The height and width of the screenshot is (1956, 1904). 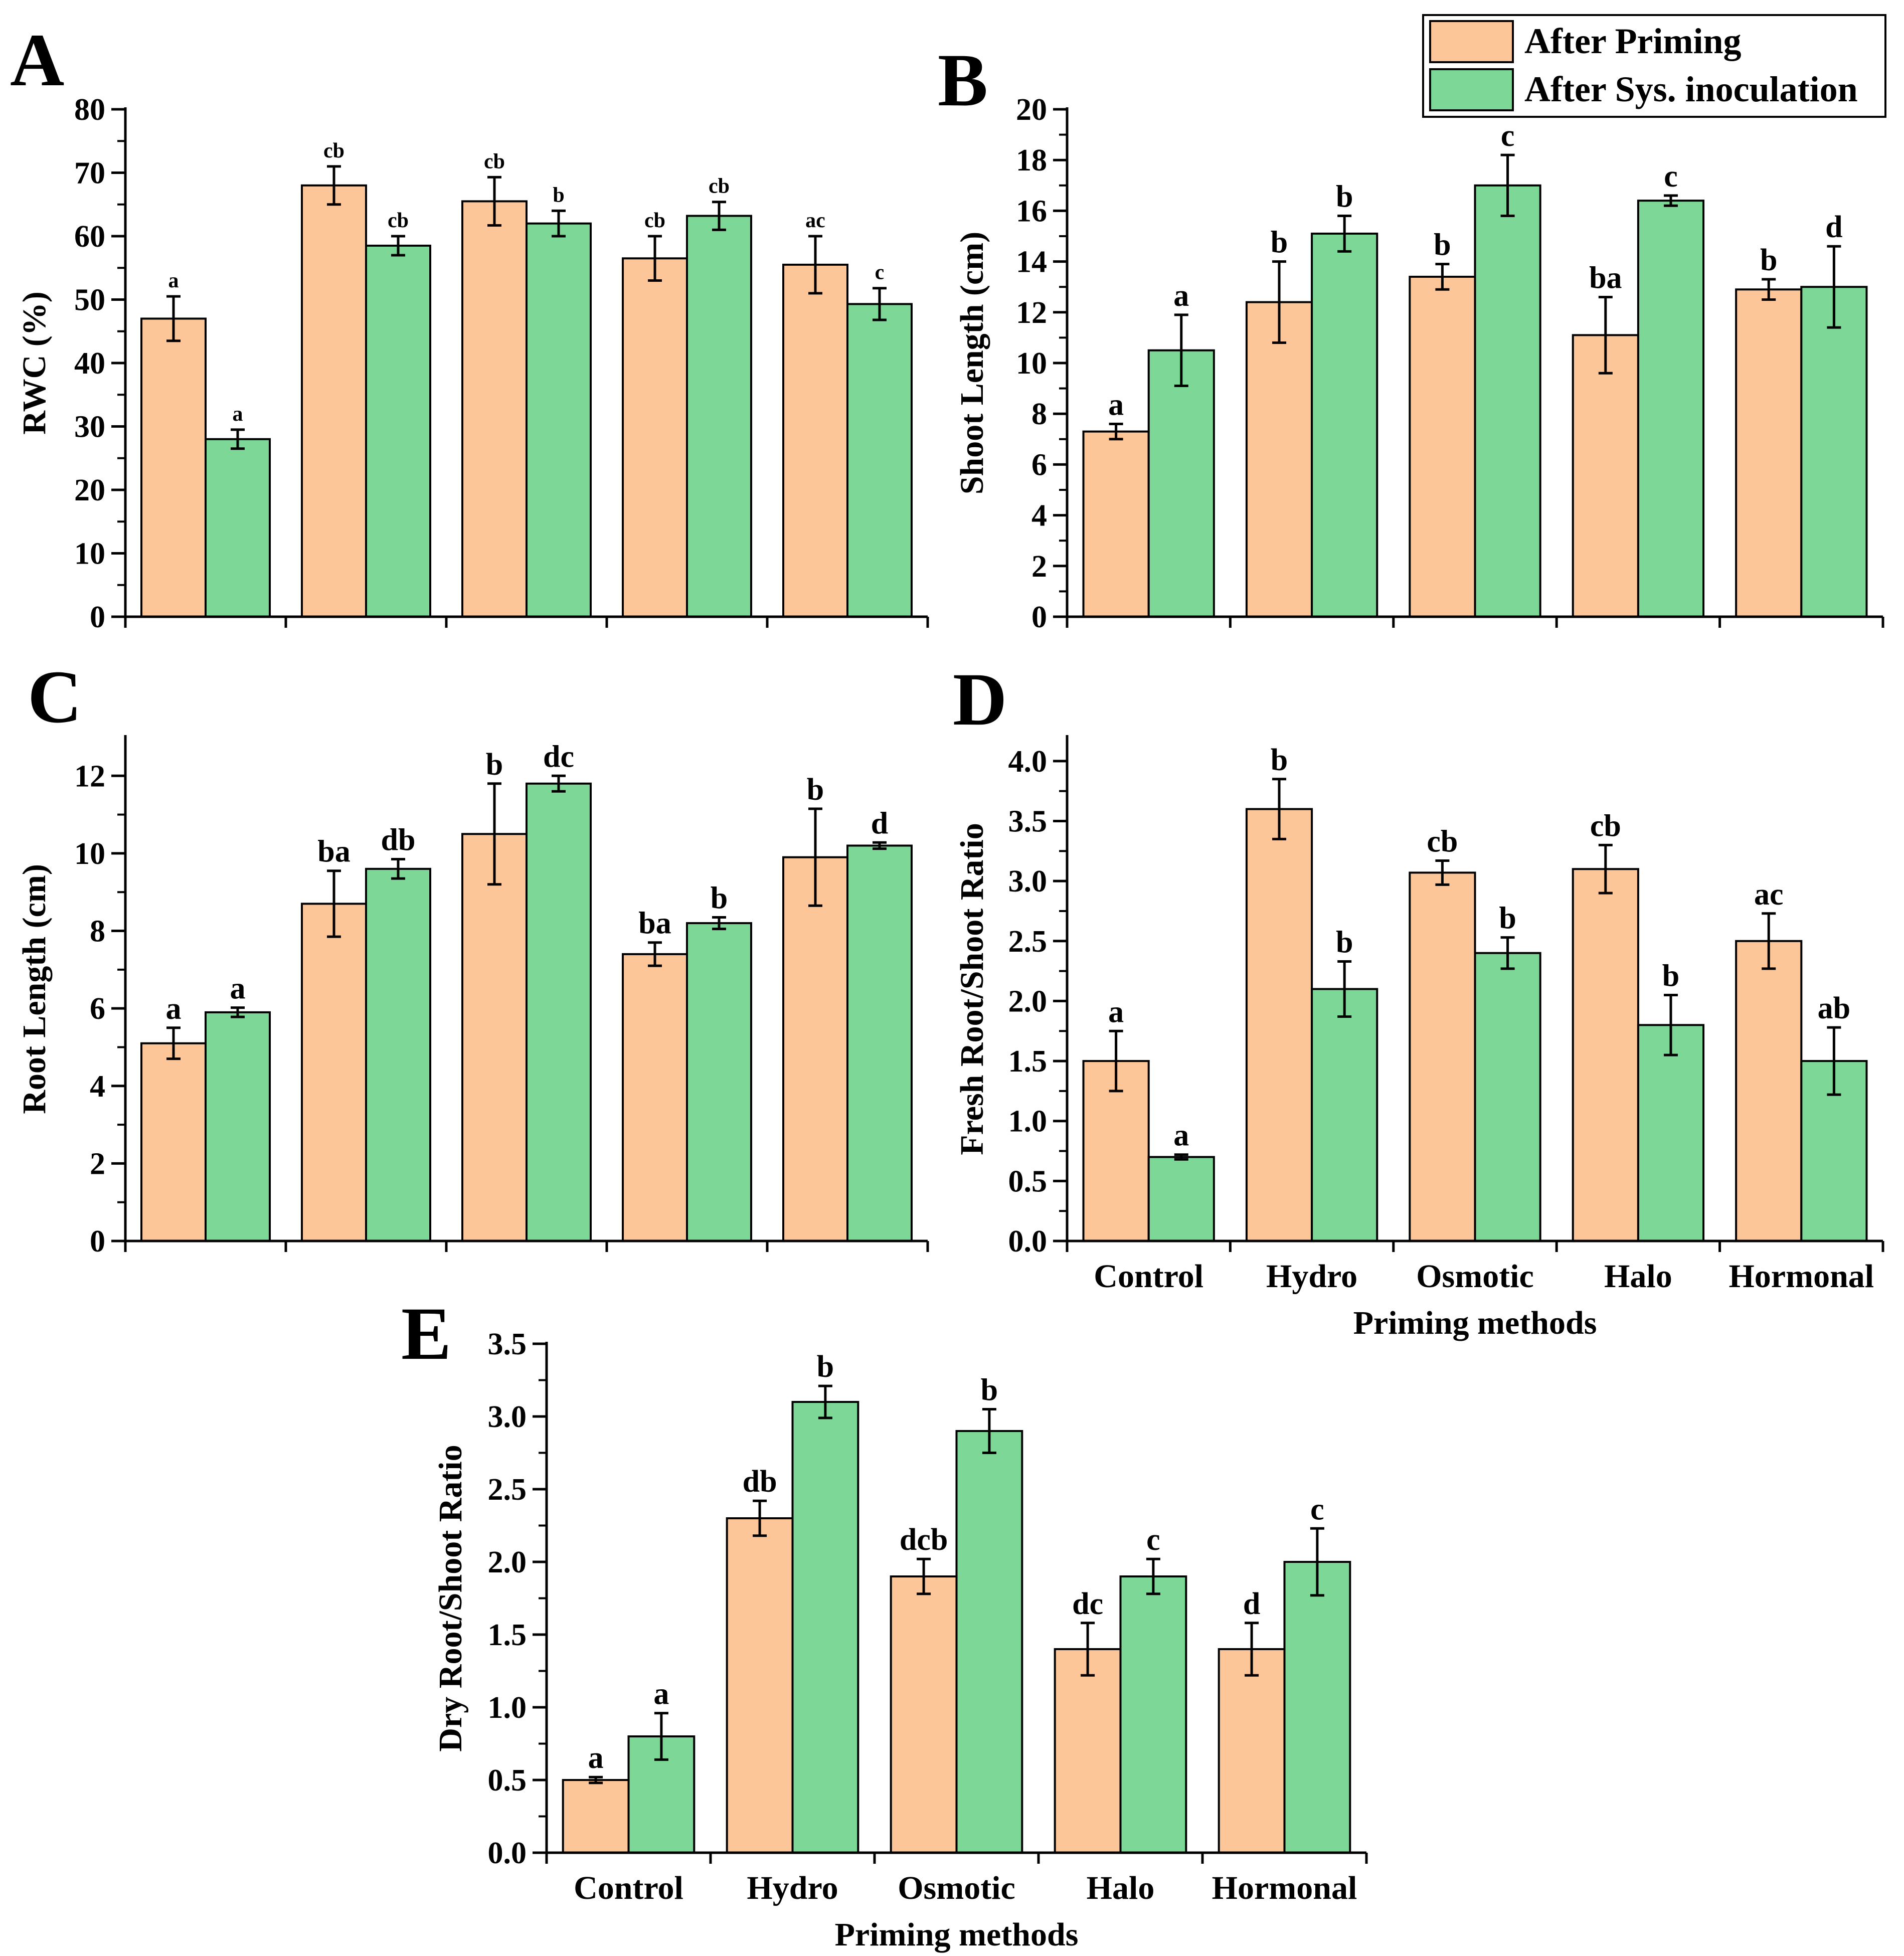 What do you see at coordinates (815, 220) in the screenshot?
I see `significance-letter: ac` at bounding box center [815, 220].